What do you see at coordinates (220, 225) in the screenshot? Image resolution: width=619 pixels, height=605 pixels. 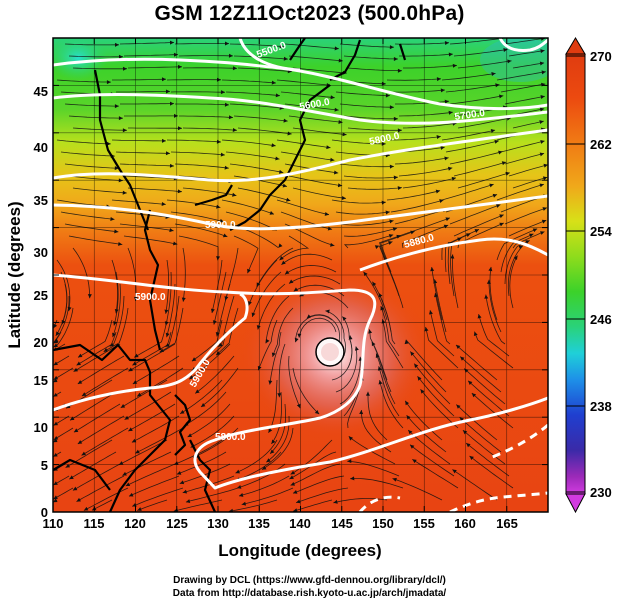 I see `contour-label: 5900.0` at bounding box center [220, 225].